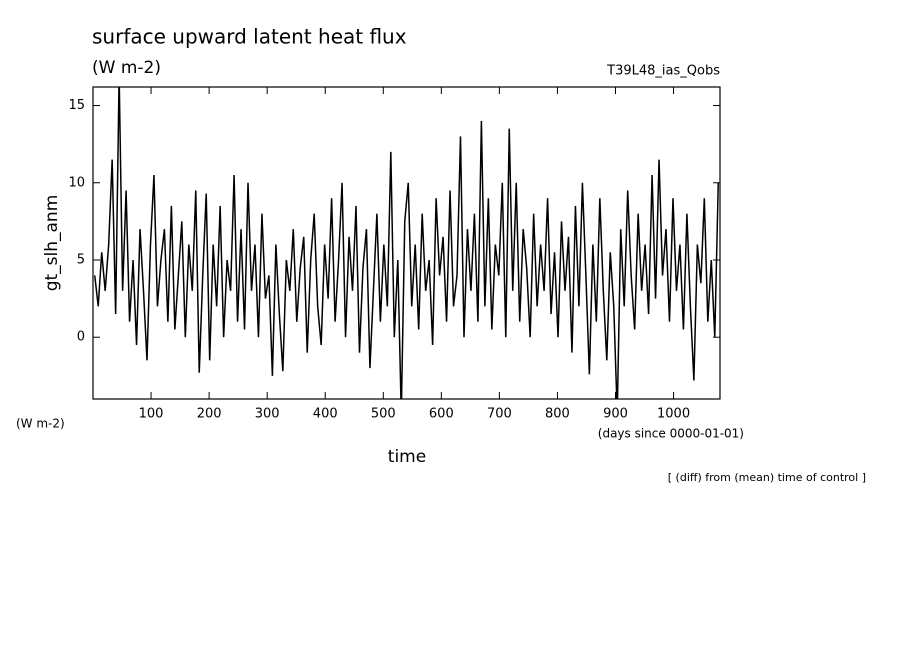 This screenshot has width=904, height=654. What do you see at coordinates (673, 414) in the screenshot?
I see `x-tick-label: 1000` at bounding box center [673, 414].